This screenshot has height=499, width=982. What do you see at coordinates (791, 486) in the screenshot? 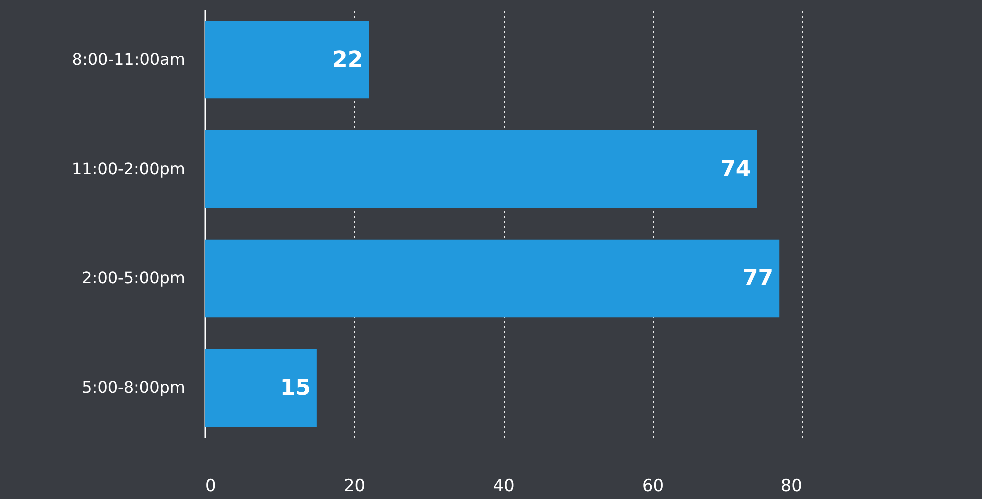
I see `x-tick-label: 80` at bounding box center [791, 486].